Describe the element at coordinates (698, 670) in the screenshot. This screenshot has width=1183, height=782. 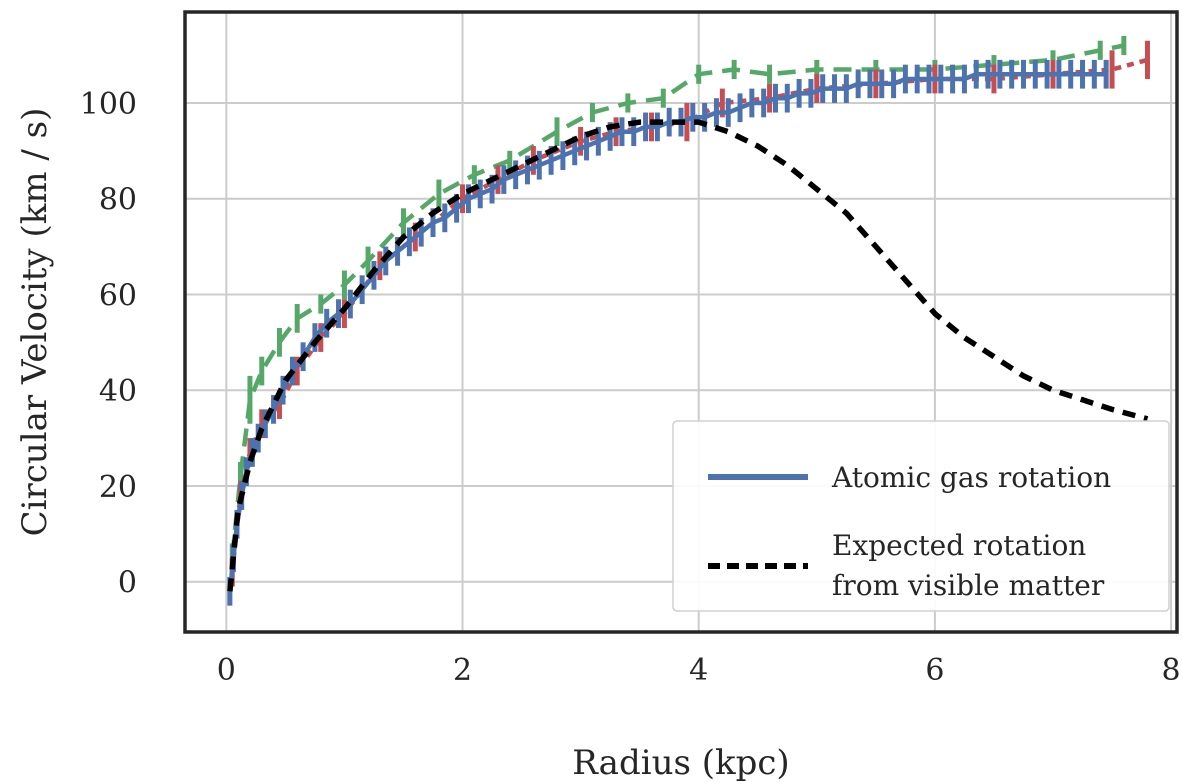
I see `x-tick-label: 4` at that location.